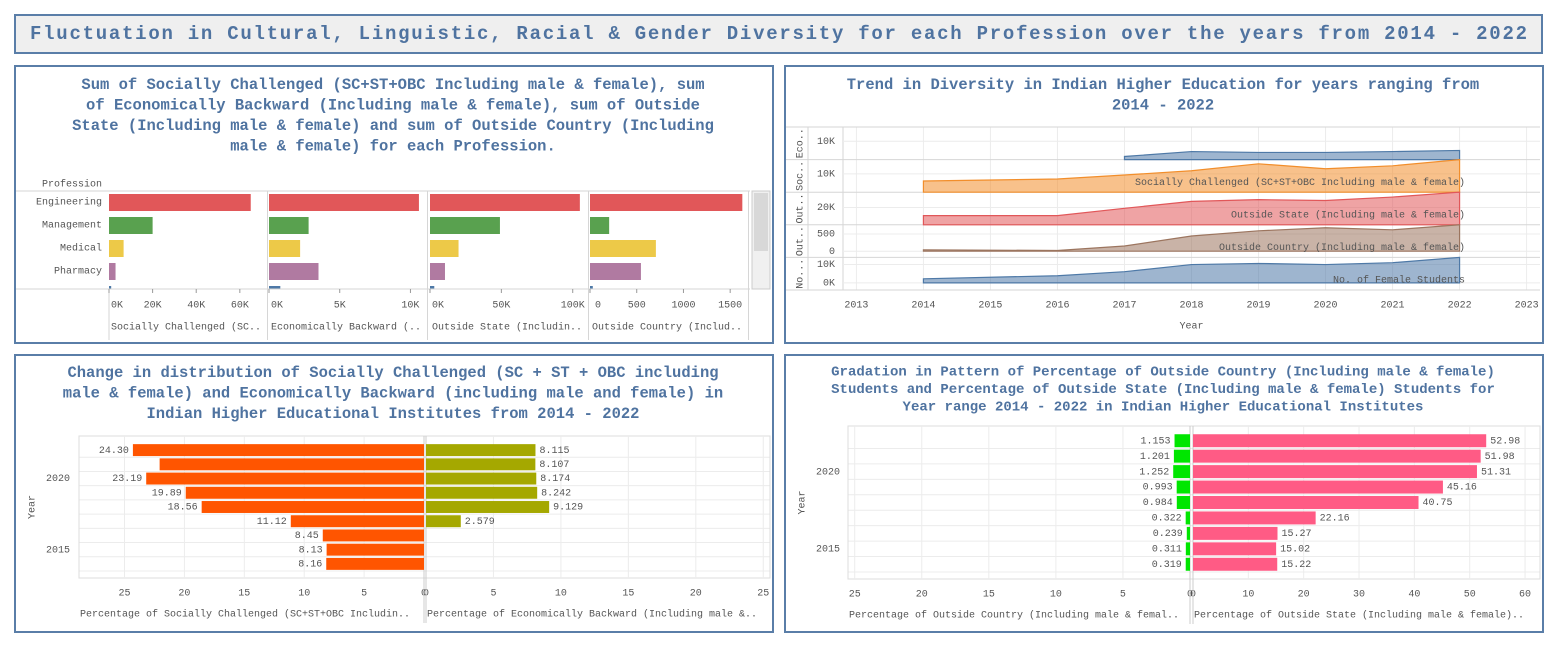 The image size is (1557, 646). Describe the element at coordinates (501, 306) in the screenshot. I see `x-tick-label: 50K` at that location.